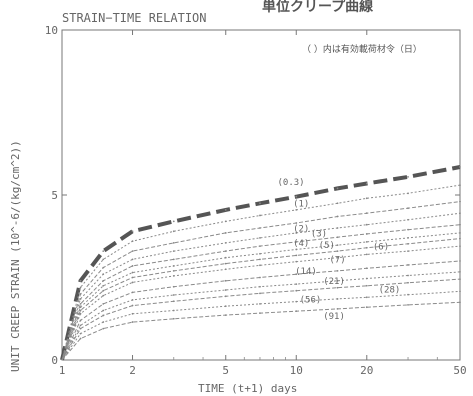 This screenshot has height=396, width=473. Describe the element at coordinates (301, 244) in the screenshot. I see `curve-label: (4)` at that location.